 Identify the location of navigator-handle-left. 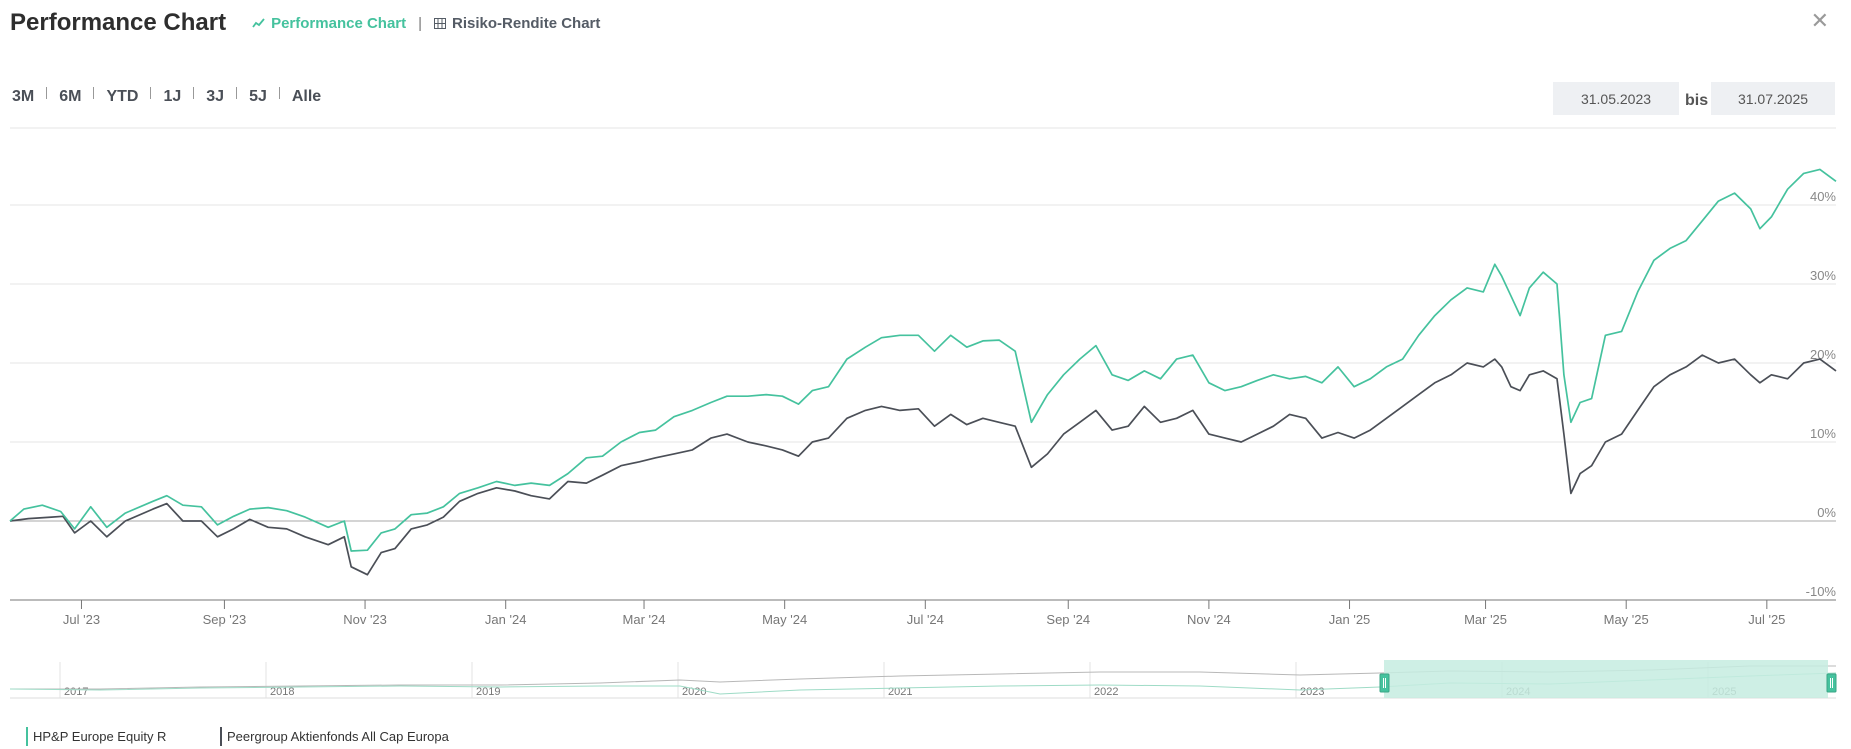
(1384, 683).